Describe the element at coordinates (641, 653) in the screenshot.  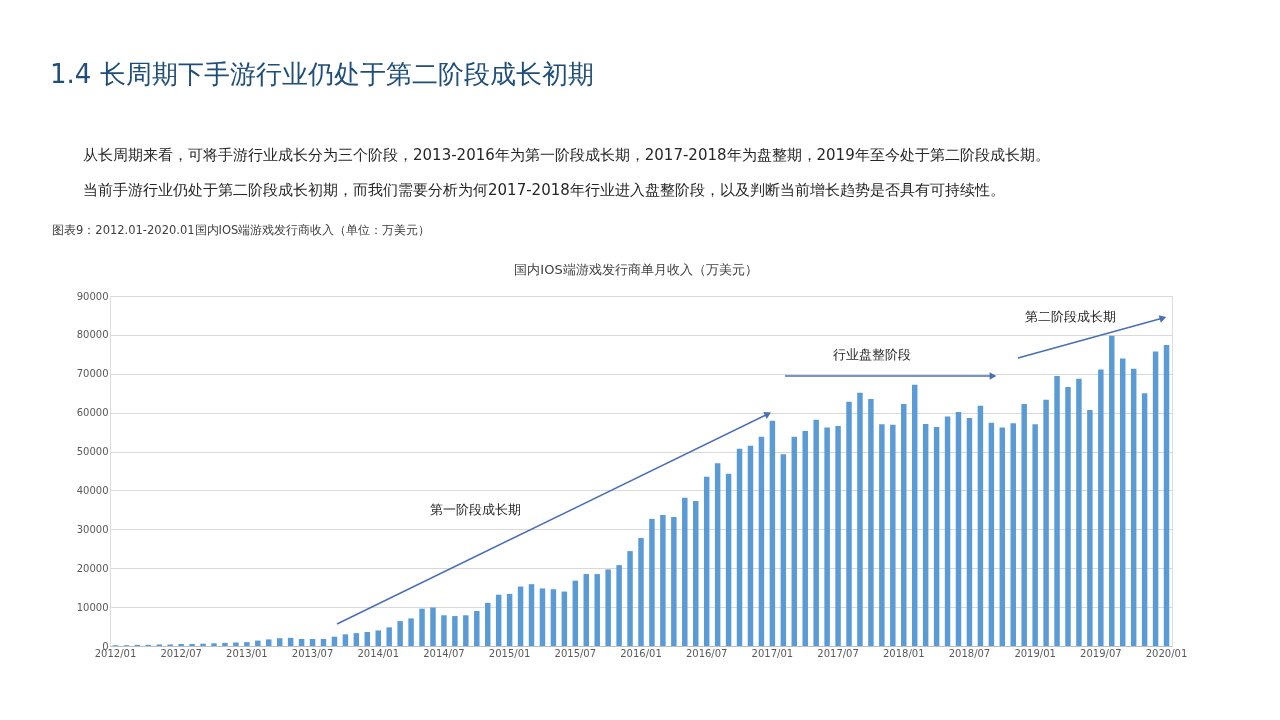
I see `x-tick-label: 2016/01` at that location.